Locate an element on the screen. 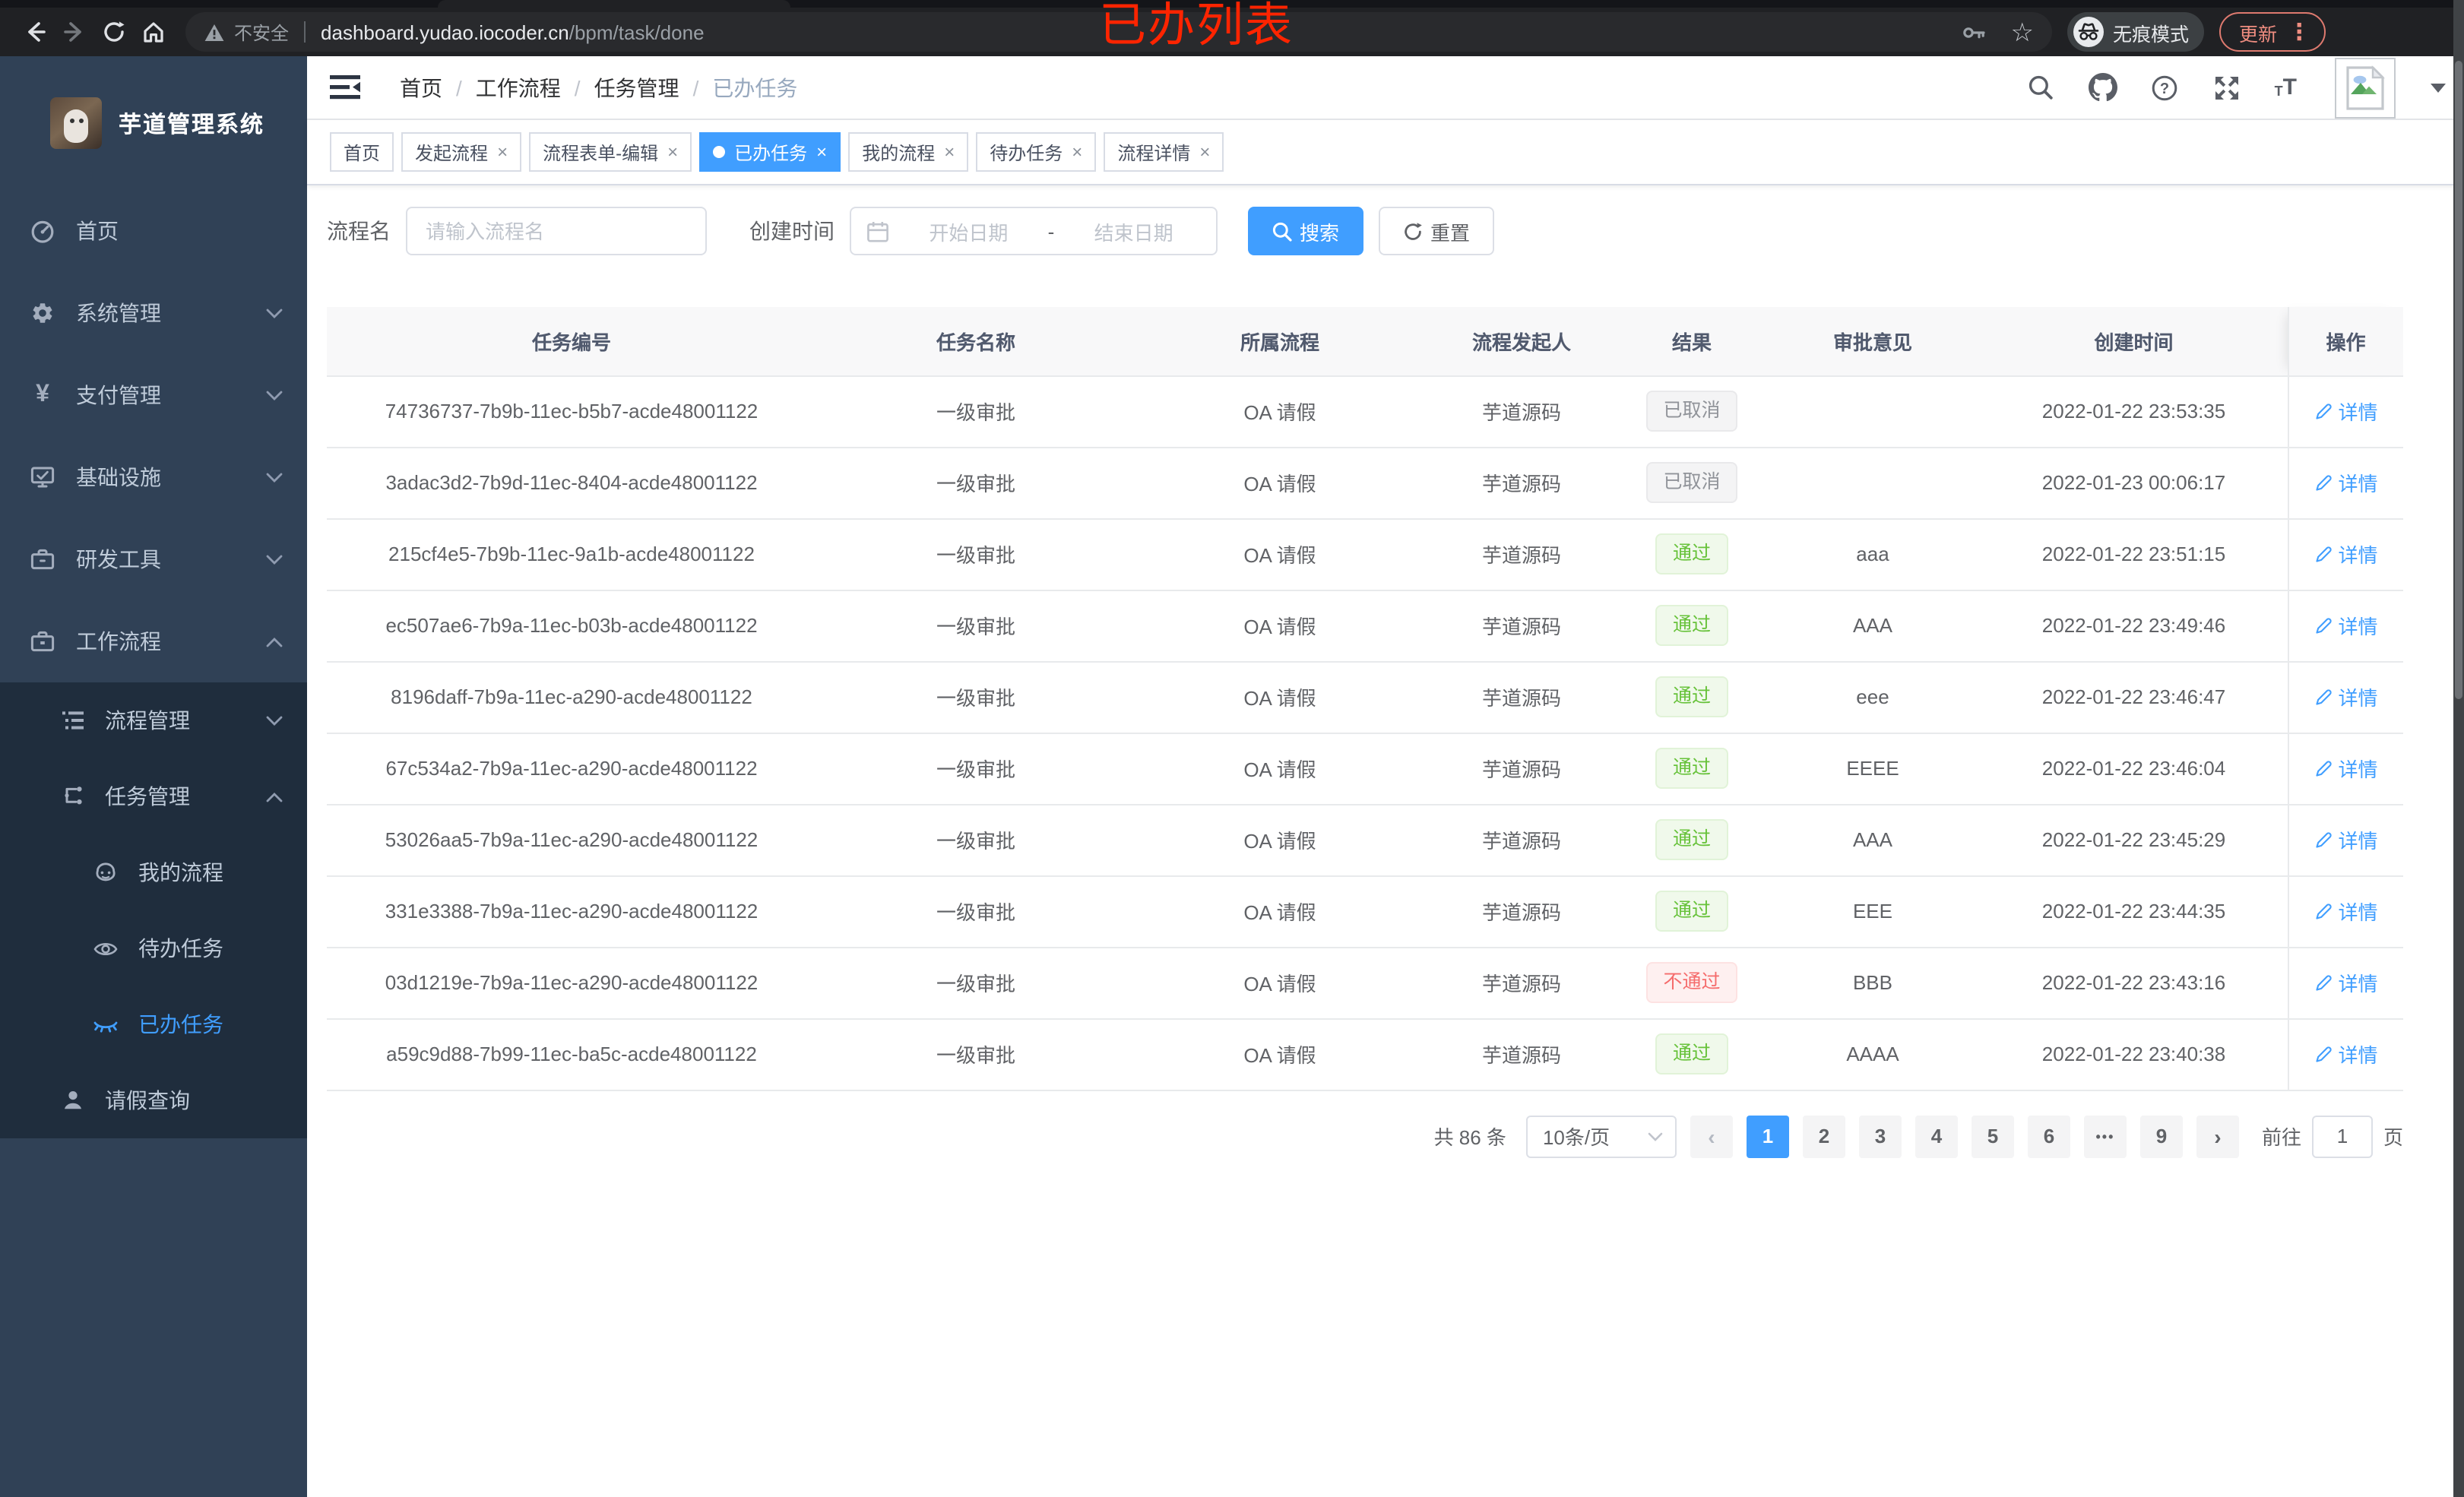  page-button-5: 5 is located at coordinates (1992, 1136).